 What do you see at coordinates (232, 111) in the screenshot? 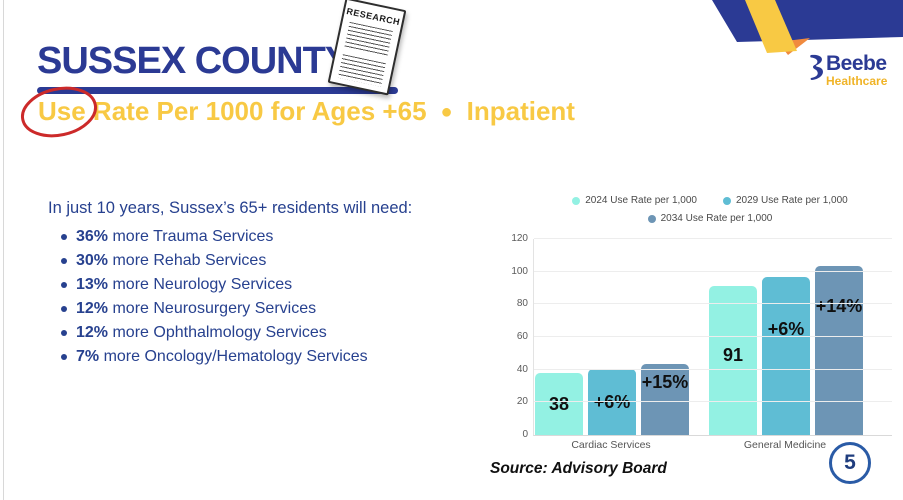
I see `subtitle-part1: Use Rate Per 1000 for Ages +65` at bounding box center [232, 111].